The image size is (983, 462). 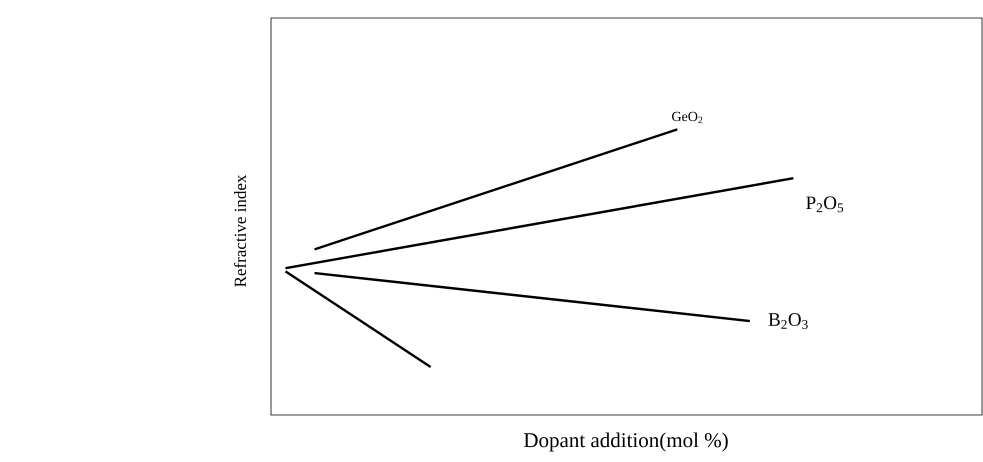 I want to click on y-axis-title: Refractive index, so click(x=240, y=230).